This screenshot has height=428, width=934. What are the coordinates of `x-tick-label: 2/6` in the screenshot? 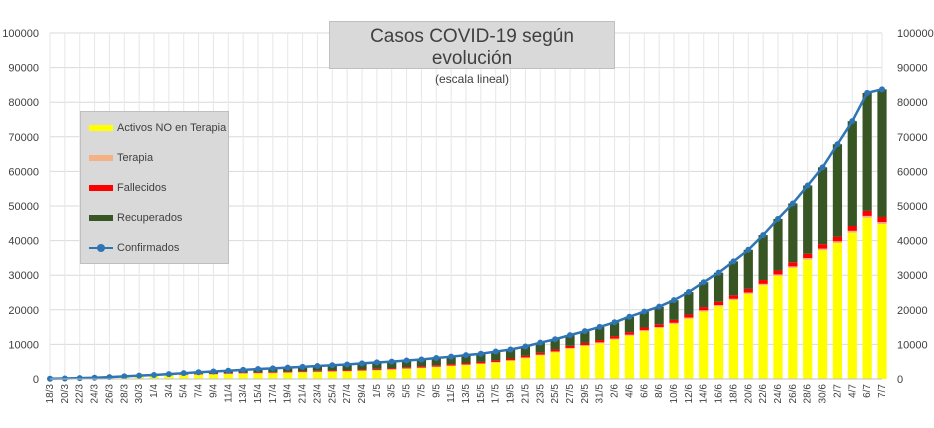 It's located at (615, 391).